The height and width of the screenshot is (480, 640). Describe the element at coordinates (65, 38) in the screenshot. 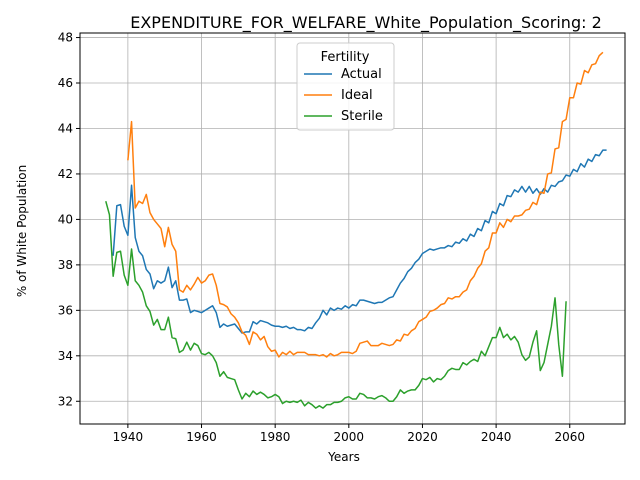

I see `y-tick-label: 48` at that location.